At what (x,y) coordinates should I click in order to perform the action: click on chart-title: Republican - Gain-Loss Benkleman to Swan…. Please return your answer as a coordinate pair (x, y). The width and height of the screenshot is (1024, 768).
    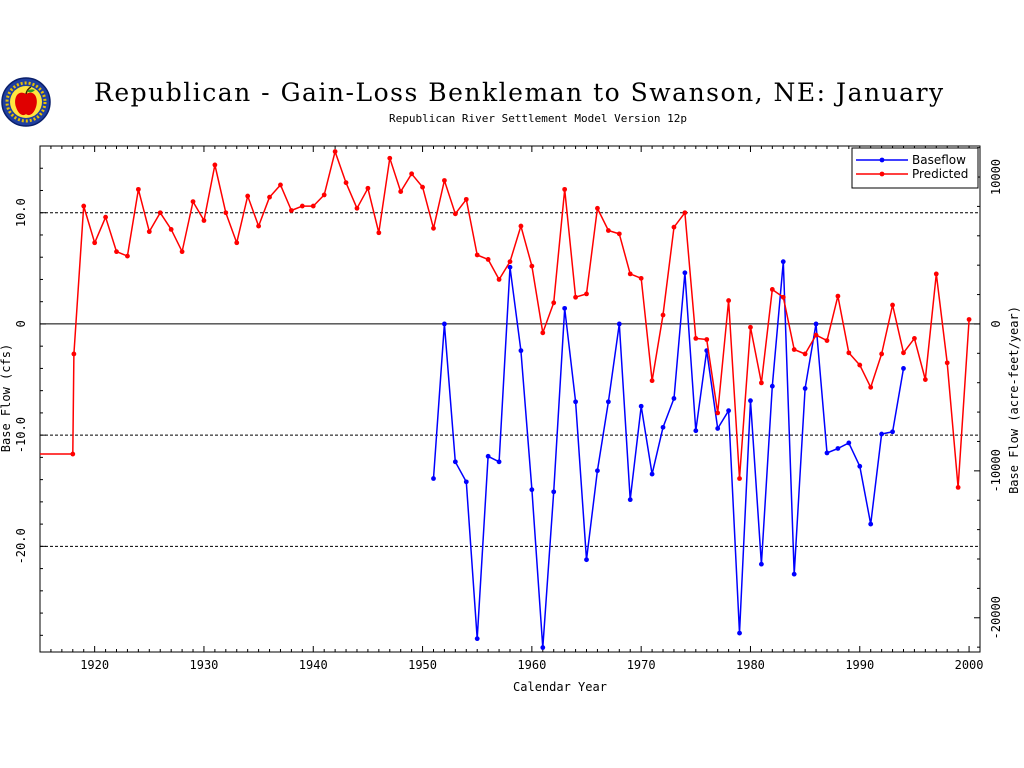
    Looking at the image, I should click on (519, 92).